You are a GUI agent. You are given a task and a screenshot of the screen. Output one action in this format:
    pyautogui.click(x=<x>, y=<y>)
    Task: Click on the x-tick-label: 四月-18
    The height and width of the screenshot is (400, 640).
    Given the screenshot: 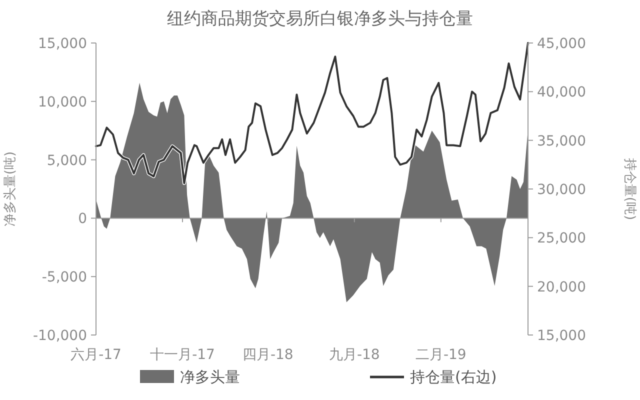 What is the action you would take?
    pyautogui.click(x=268, y=355)
    